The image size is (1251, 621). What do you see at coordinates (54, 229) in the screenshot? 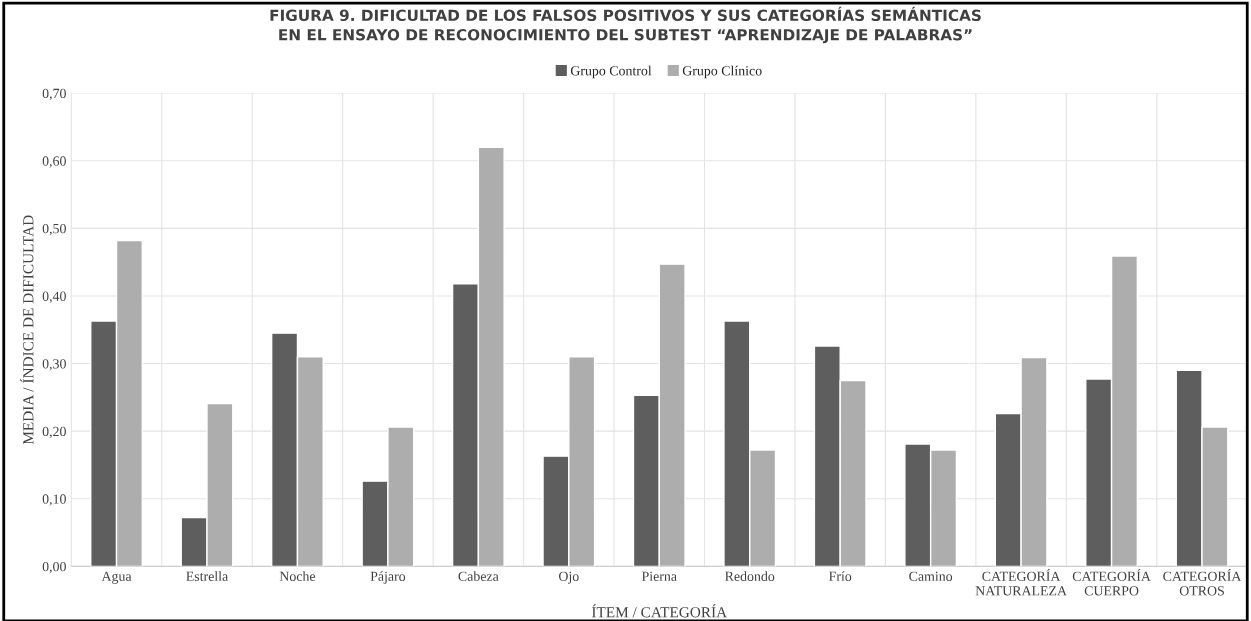
I see `y-tick-label: 0,50` at bounding box center [54, 229].